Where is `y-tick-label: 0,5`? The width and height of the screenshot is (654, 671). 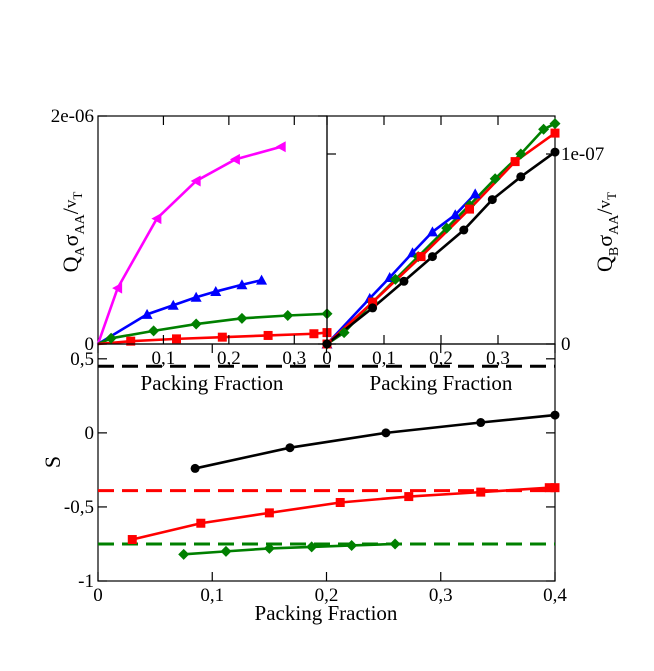 y-tick-label: 0,5 is located at coordinates (82, 359).